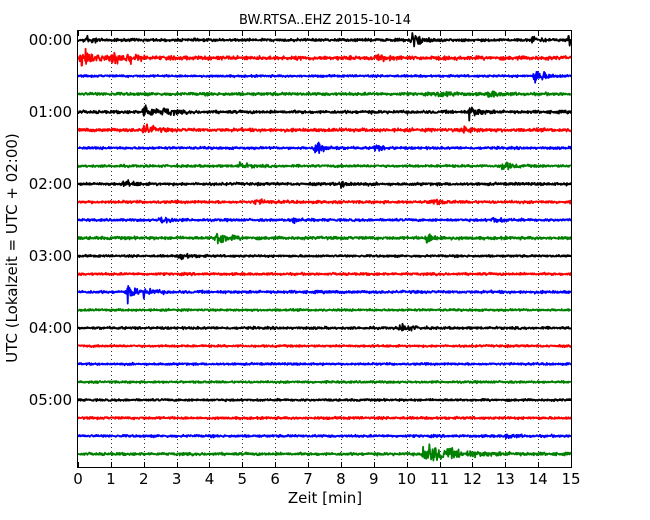 The image size is (650, 520). Describe the element at coordinates (12, 248) in the screenshot. I see `y-axis-label: UTC (Lokalzeit = UTC + 02:00)` at that location.